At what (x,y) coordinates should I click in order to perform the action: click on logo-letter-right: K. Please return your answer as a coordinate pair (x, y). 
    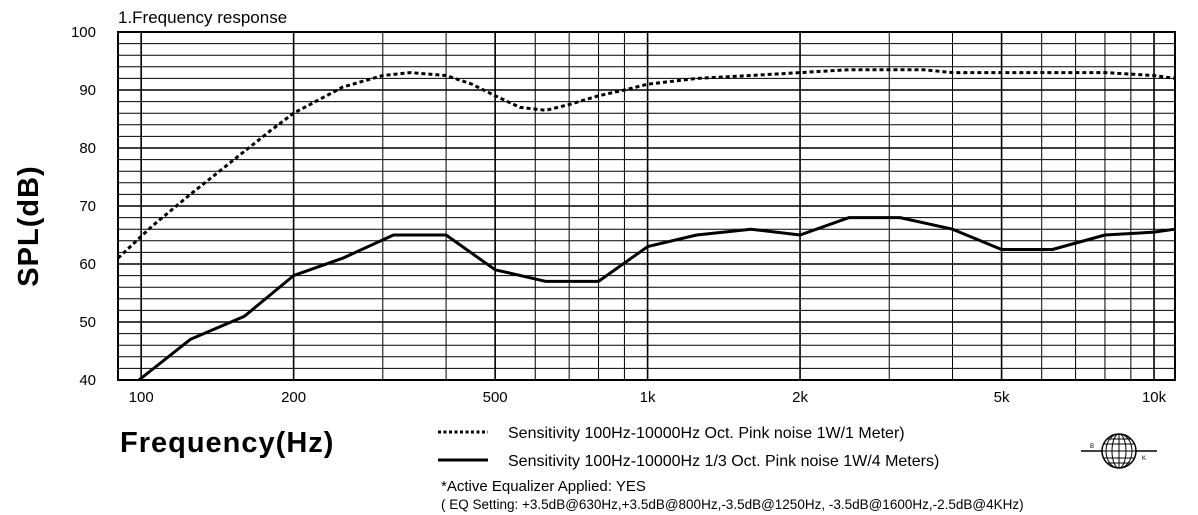
    Looking at the image, I should click on (1144, 459).